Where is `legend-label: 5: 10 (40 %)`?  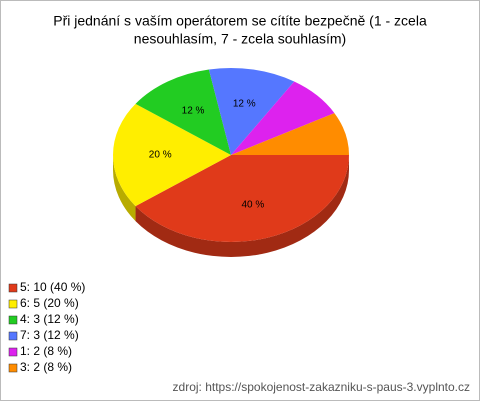
legend-label: 5: 10 (40 %) is located at coordinates (52, 287).